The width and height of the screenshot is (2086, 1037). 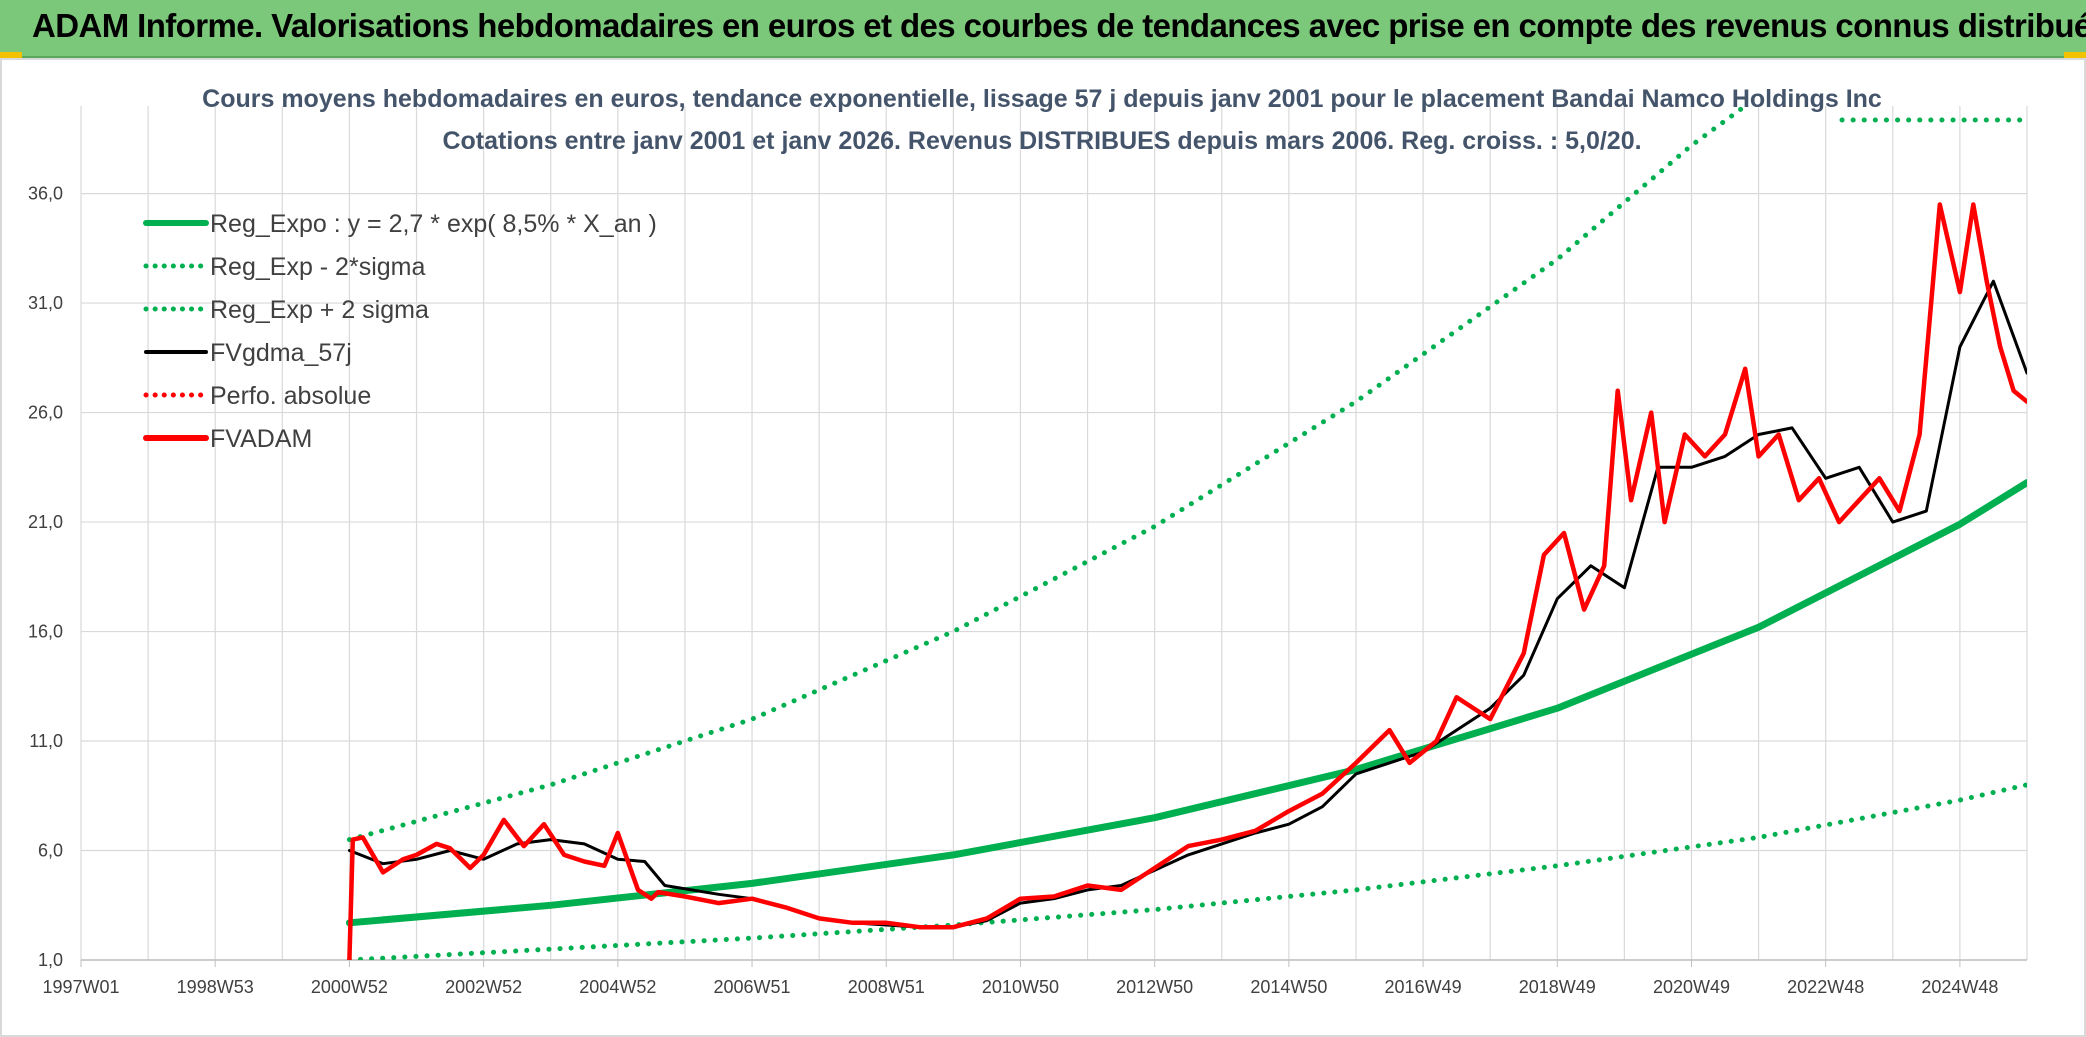 I want to click on legend-label: FVgdma_57j, so click(x=281, y=353).